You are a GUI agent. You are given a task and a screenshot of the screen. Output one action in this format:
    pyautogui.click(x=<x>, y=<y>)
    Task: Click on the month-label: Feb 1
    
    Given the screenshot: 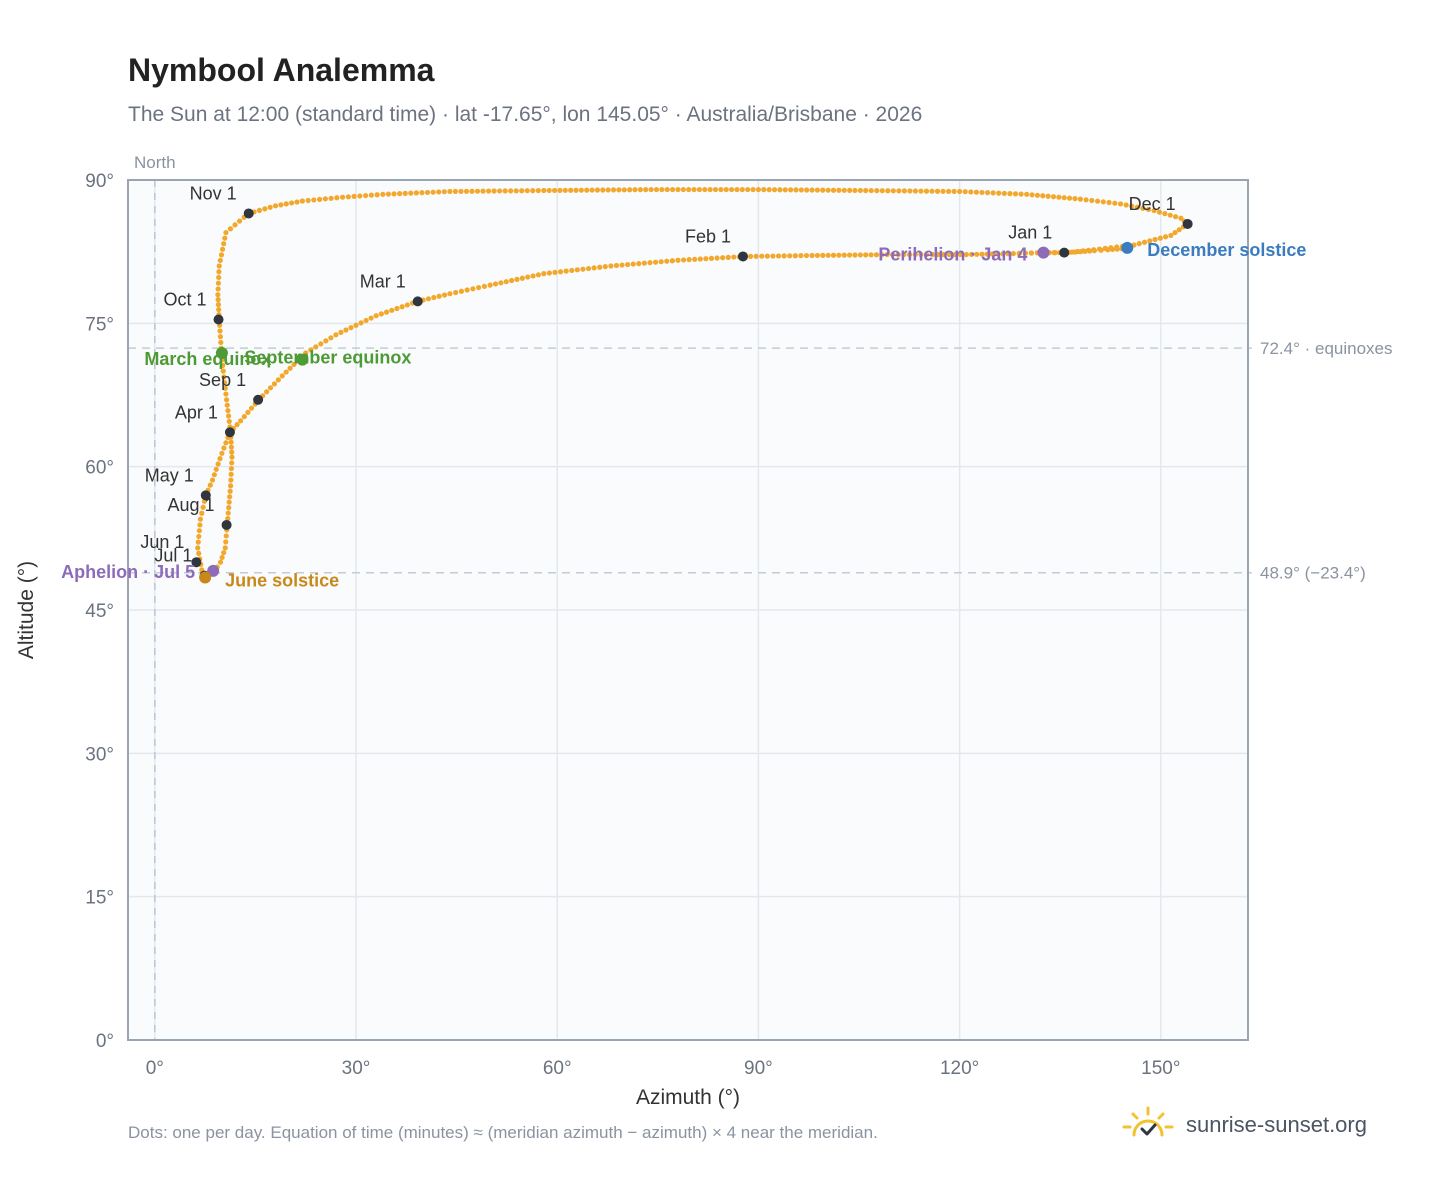 What is the action you would take?
    pyautogui.click(x=708, y=236)
    